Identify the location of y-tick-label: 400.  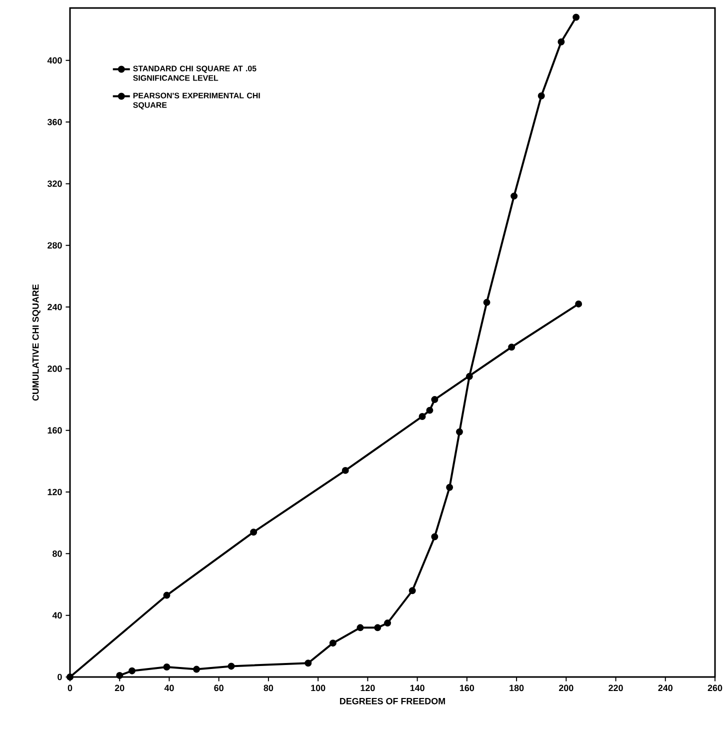
(54, 60).